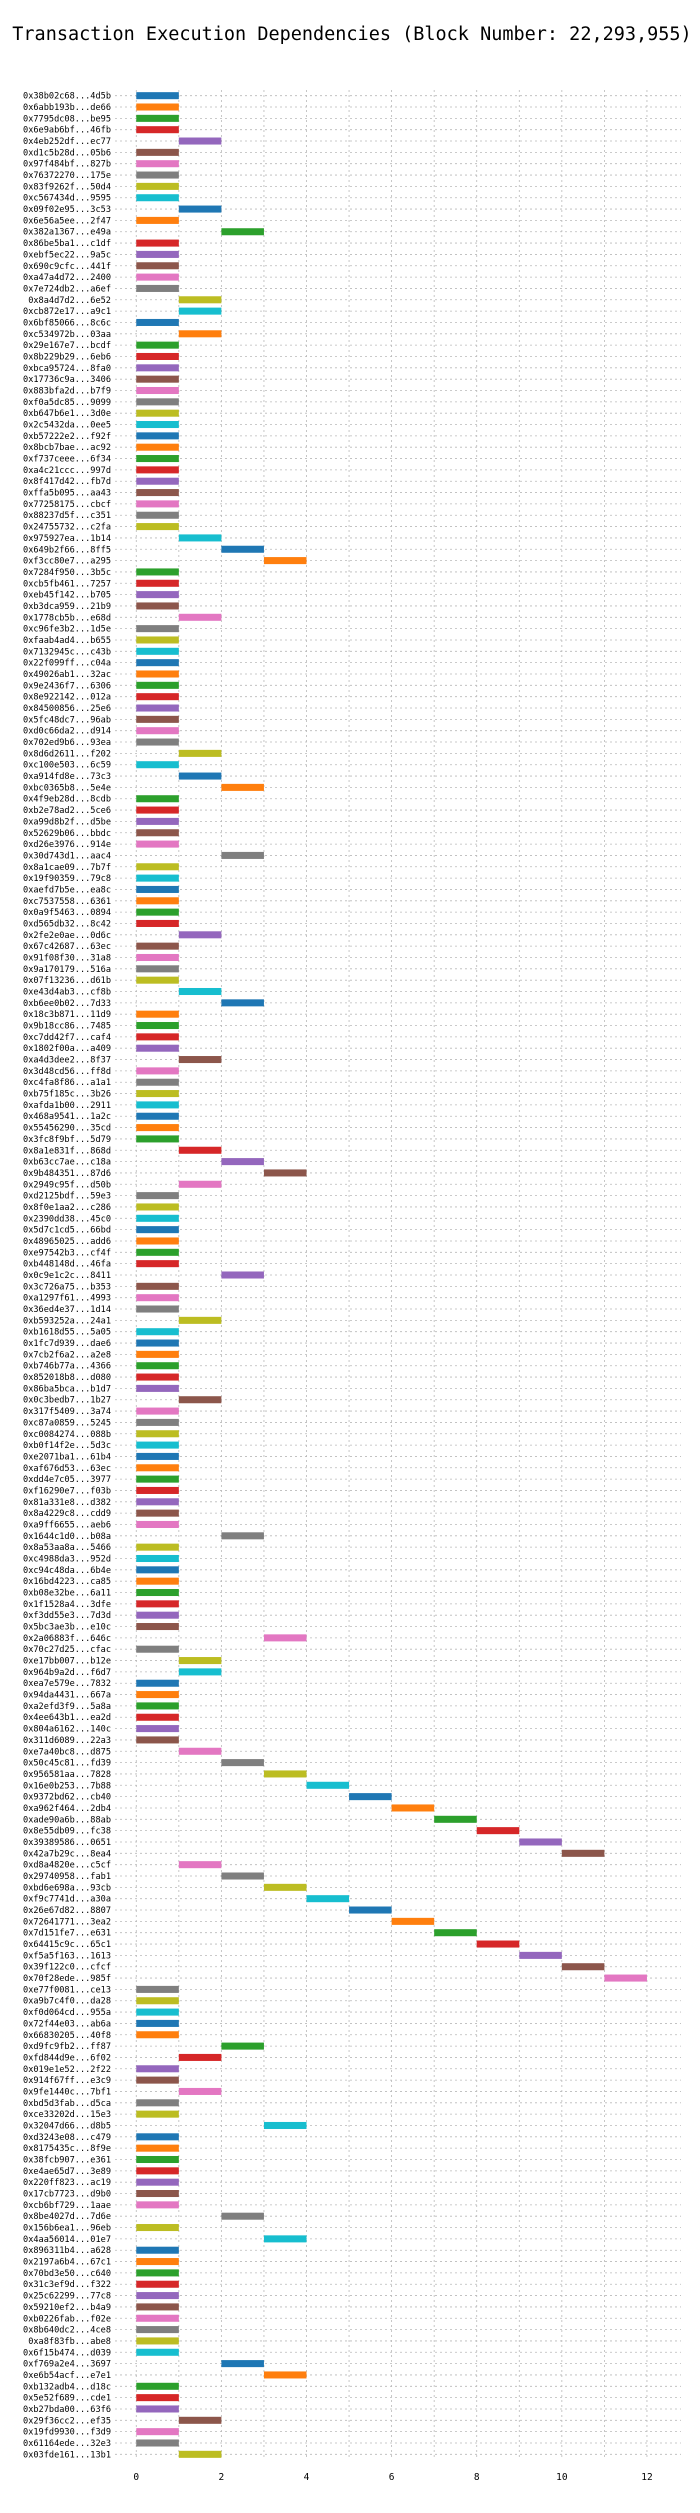  What do you see at coordinates (67, 1095) in the screenshot?
I see `transaction-label: 0xb75f185c...3b26` at bounding box center [67, 1095].